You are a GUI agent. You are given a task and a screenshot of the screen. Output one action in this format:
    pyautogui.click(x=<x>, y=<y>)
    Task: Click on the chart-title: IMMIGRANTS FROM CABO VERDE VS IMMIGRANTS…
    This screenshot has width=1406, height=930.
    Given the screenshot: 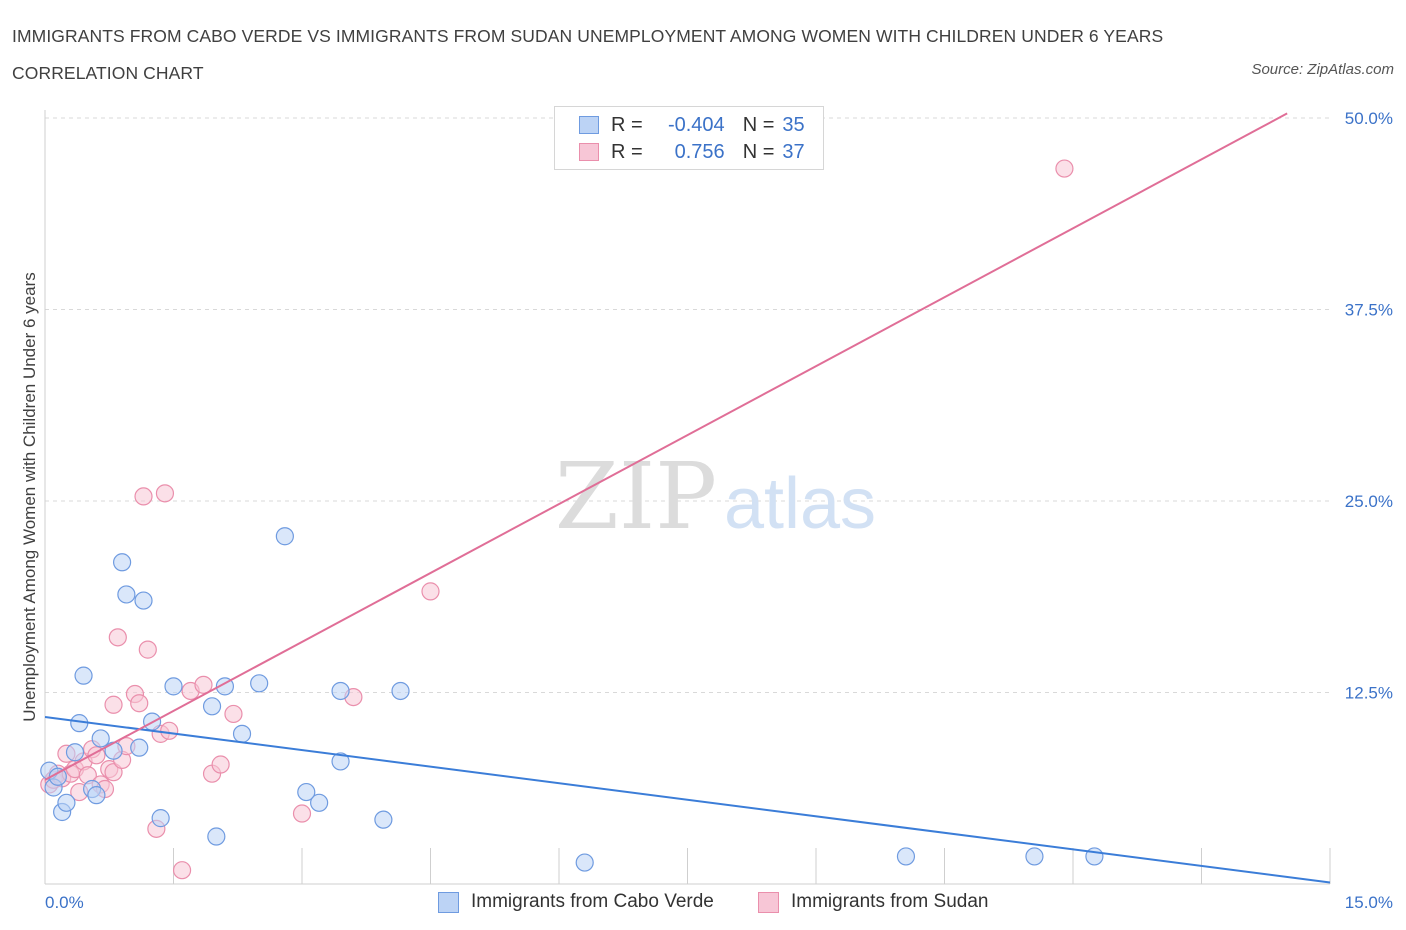 What is the action you would take?
    pyautogui.click(x=588, y=54)
    